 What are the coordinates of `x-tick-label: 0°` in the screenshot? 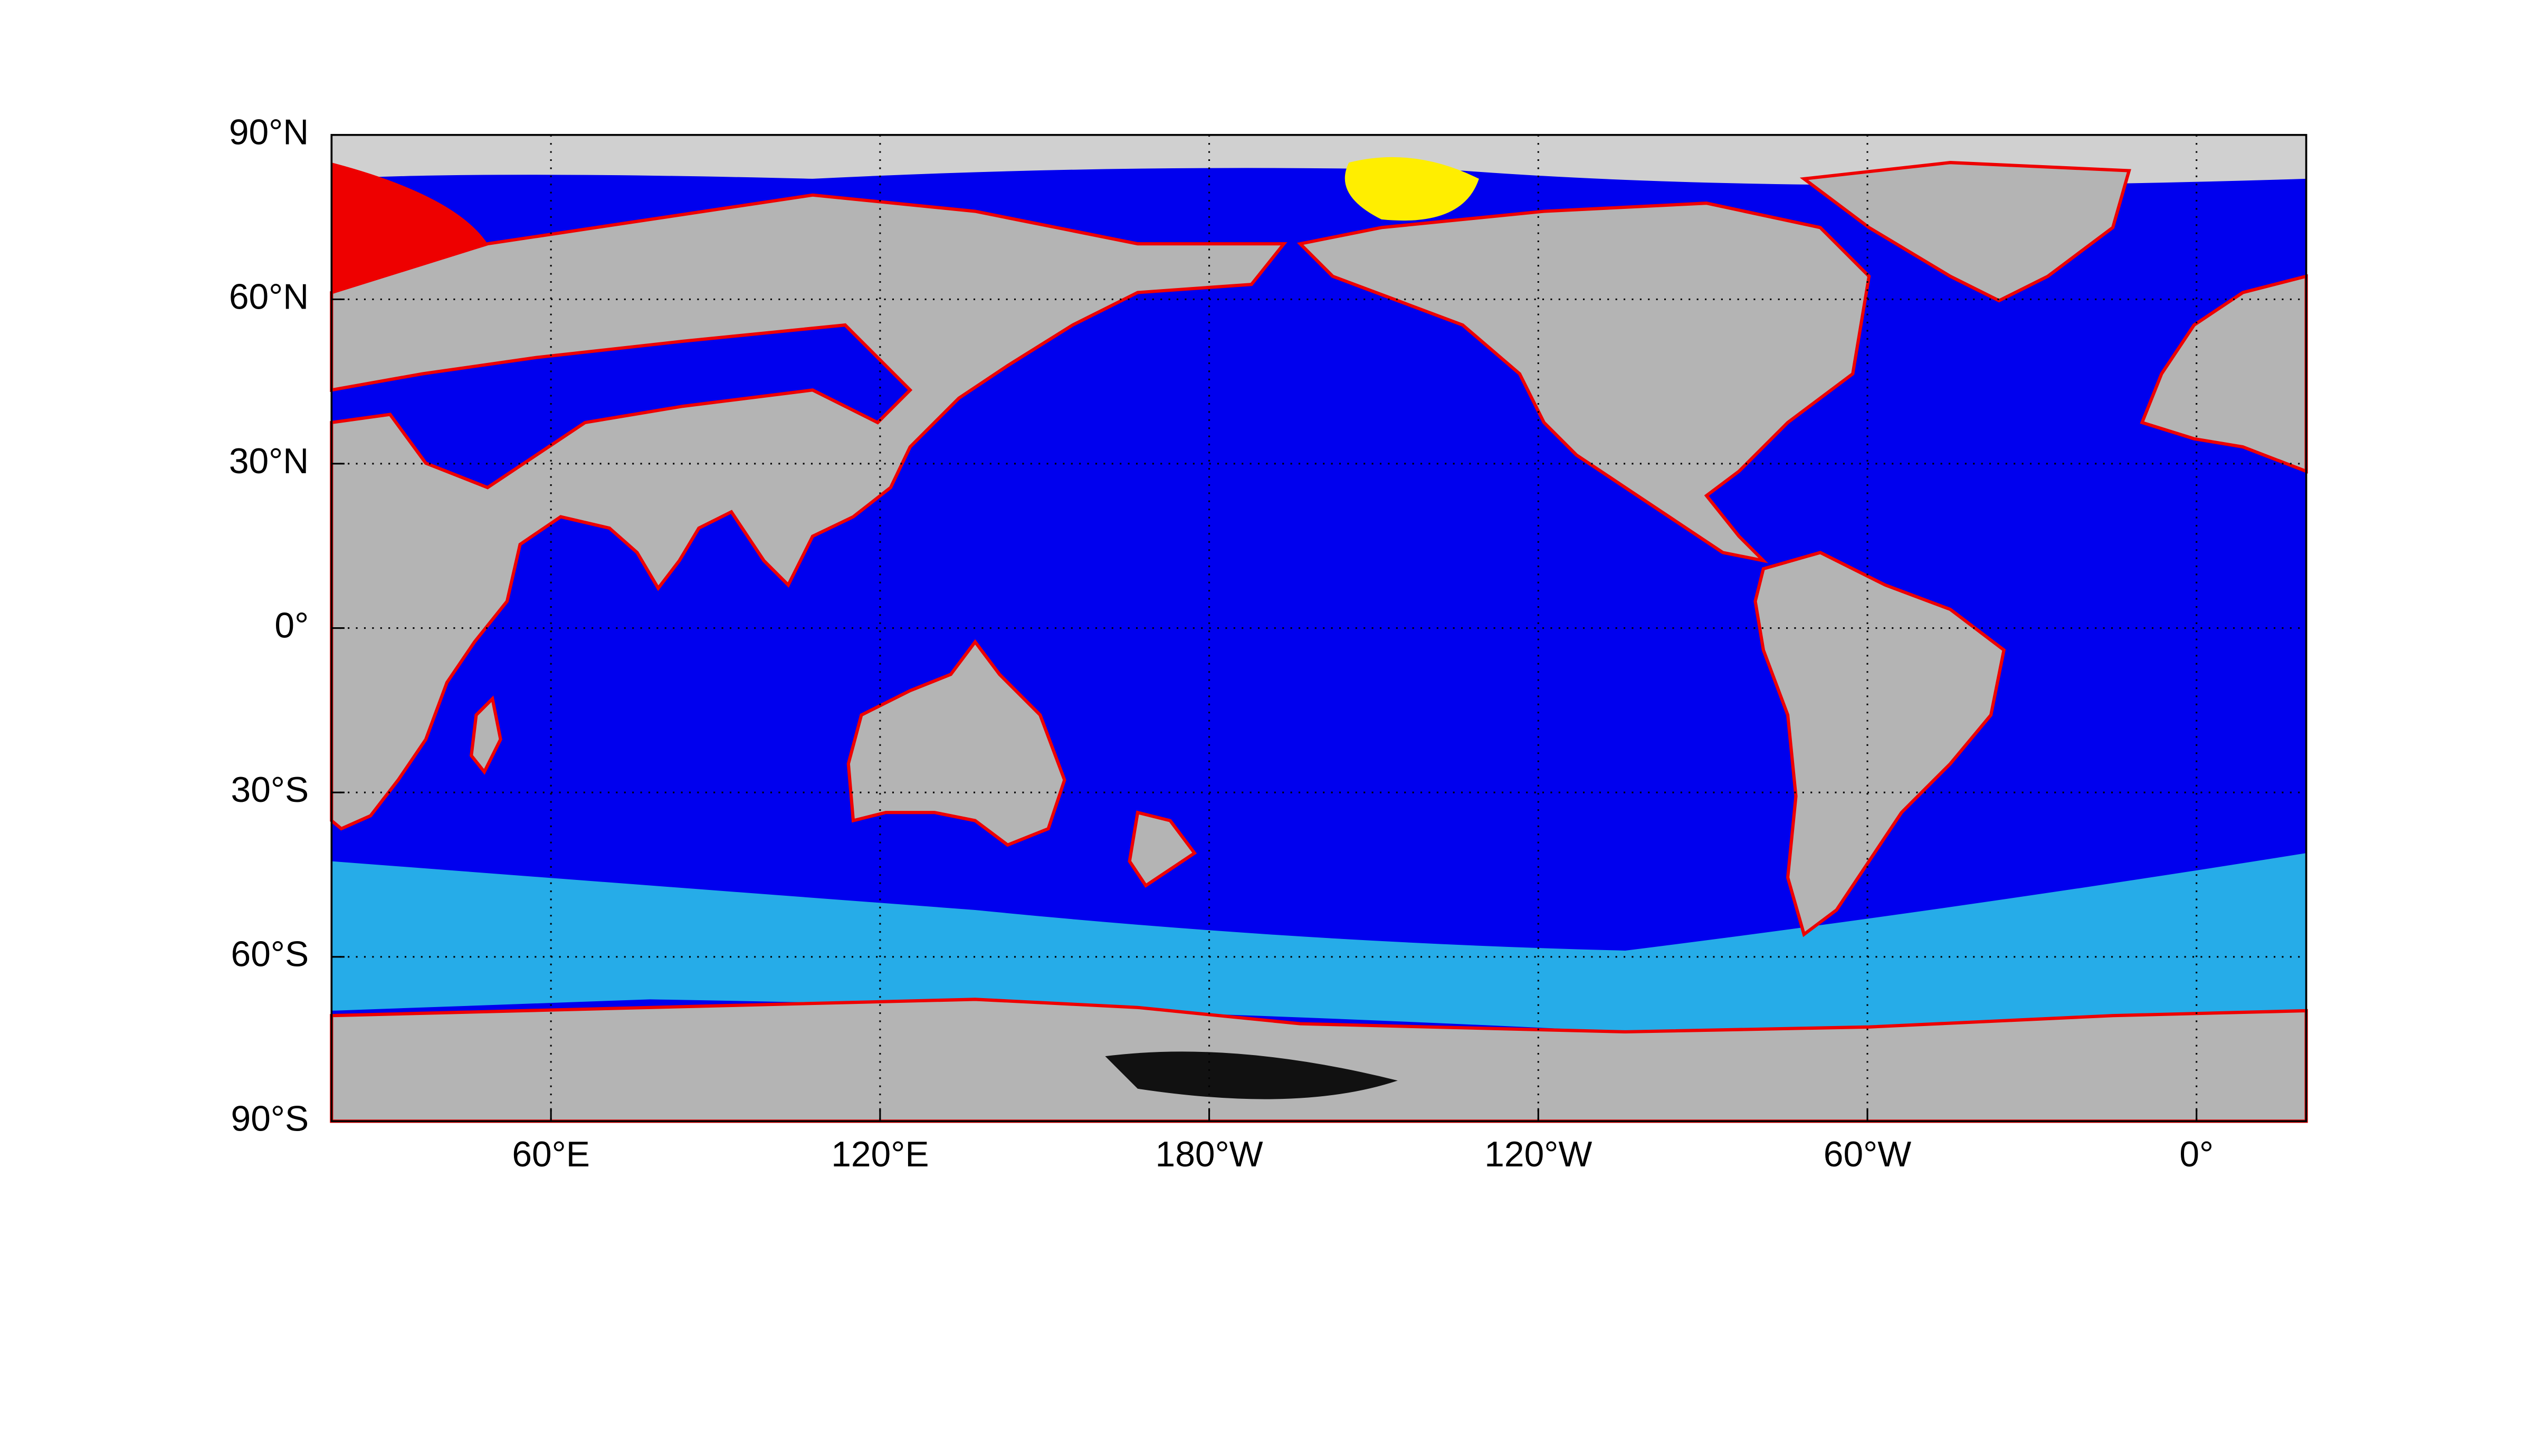 It's located at (2196, 1154).